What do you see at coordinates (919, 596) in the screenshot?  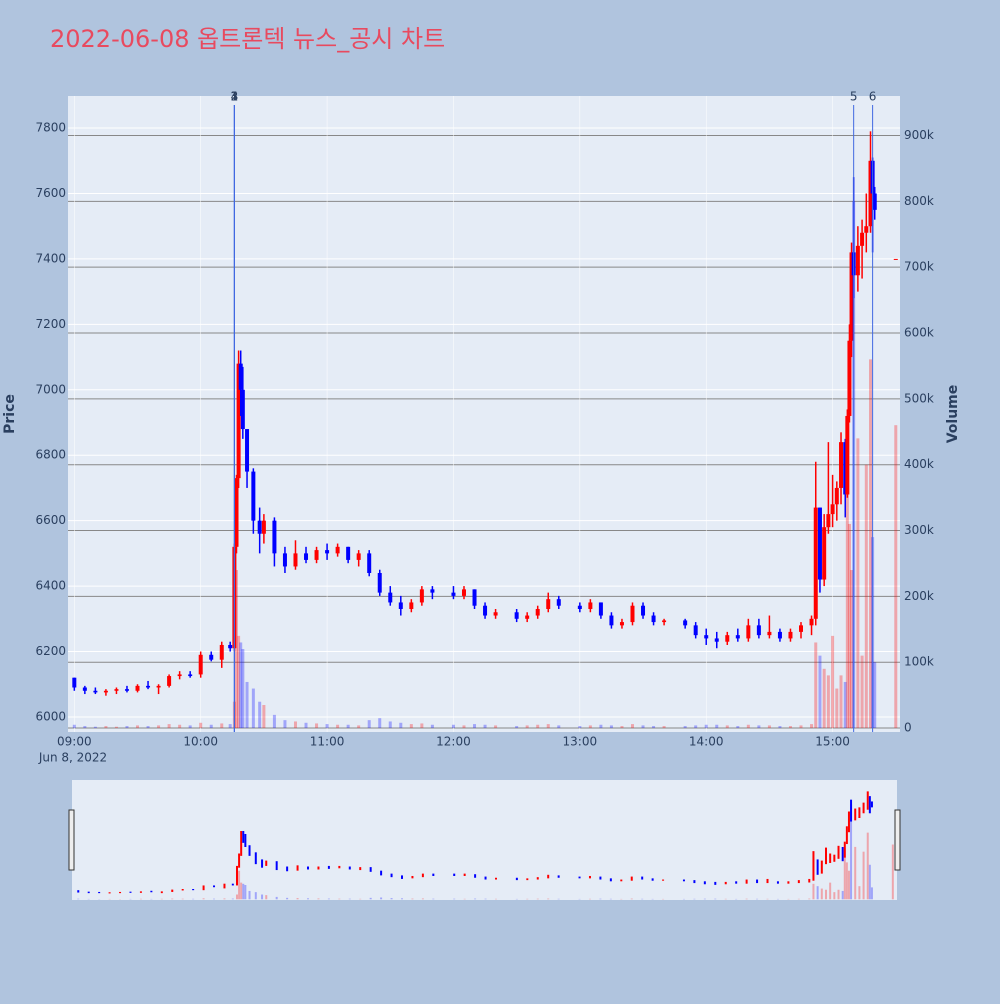 I see `y2-tick-label: 200k` at bounding box center [919, 596].